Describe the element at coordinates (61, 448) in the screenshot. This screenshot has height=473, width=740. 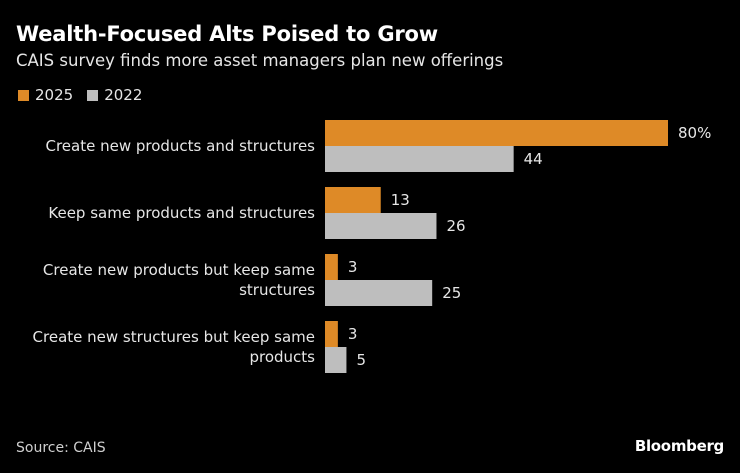
I see `source-note: Source: CAIS` at that location.